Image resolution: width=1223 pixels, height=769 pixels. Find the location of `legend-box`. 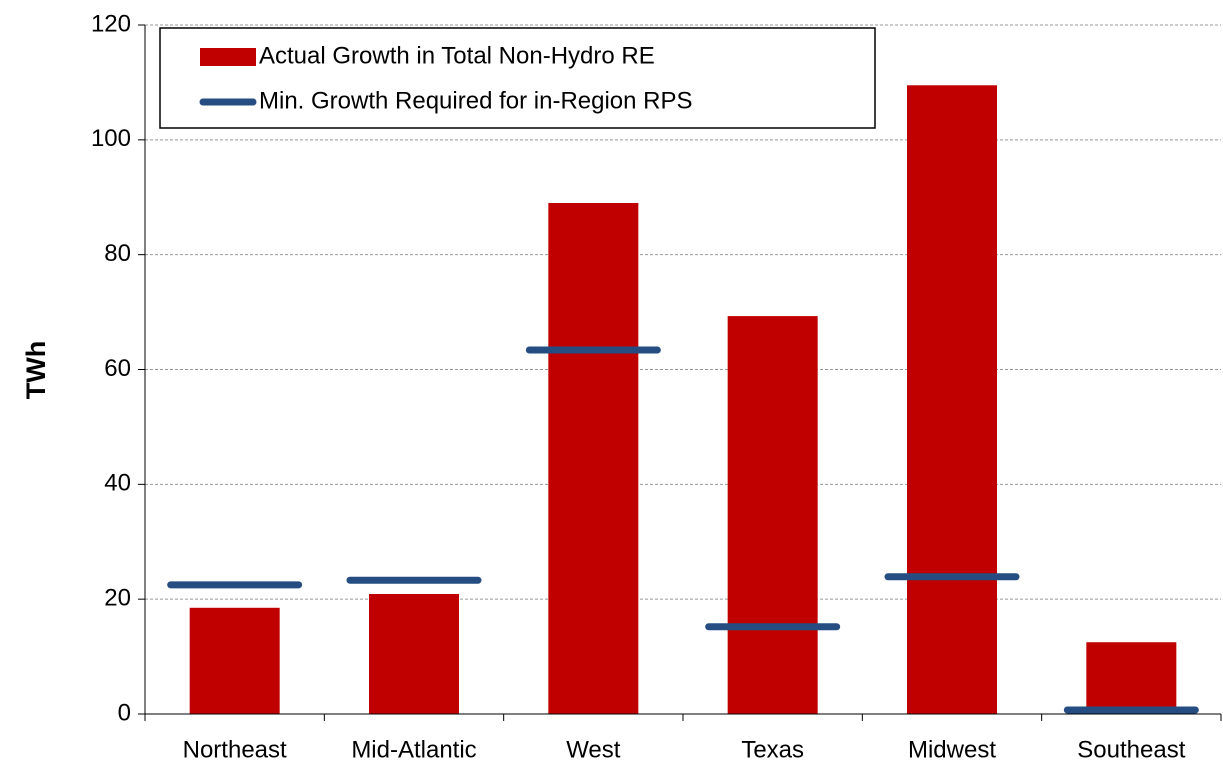

legend-box is located at coordinates (517, 78).